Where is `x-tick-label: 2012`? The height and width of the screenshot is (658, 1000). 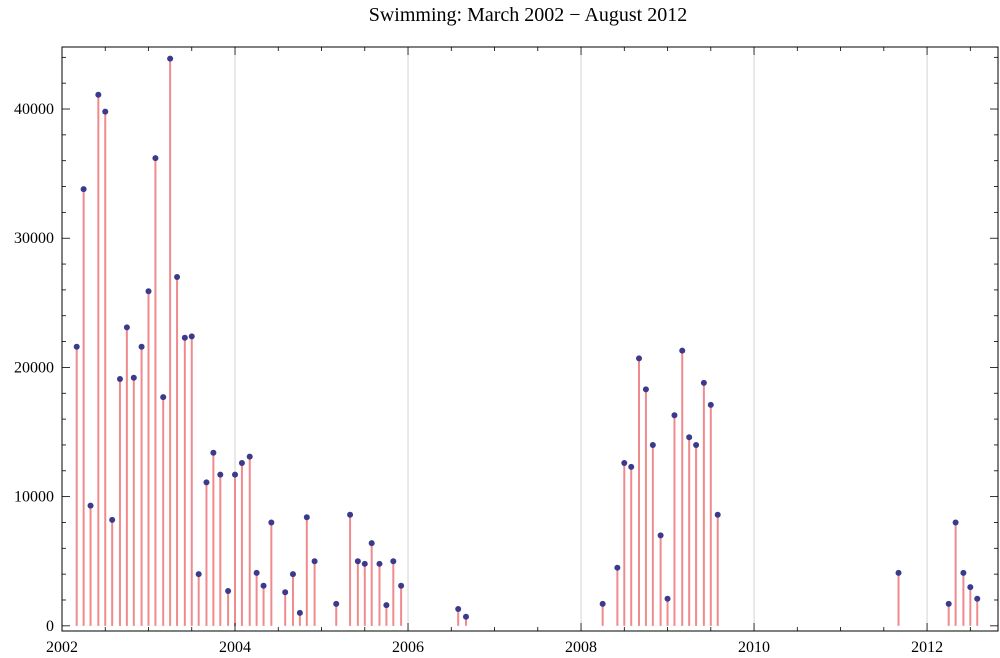 x-tick-label: 2012 is located at coordinates (927, 647).